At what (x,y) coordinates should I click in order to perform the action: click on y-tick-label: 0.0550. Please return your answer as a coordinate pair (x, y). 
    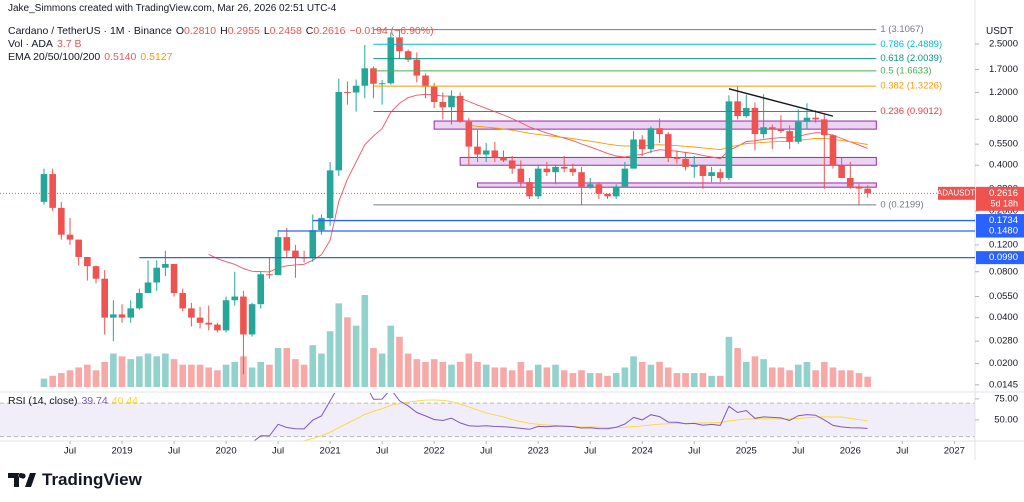
    Looking at the image, I should click on (1003, 296).